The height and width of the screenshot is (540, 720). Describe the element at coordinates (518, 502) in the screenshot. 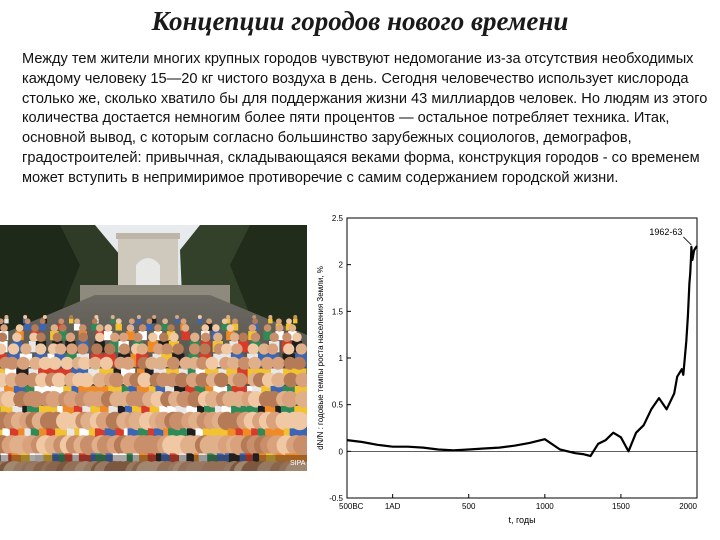

I see `x-axis-ticks: 500BC 1AD 500 1000 1500 2000` at that location.